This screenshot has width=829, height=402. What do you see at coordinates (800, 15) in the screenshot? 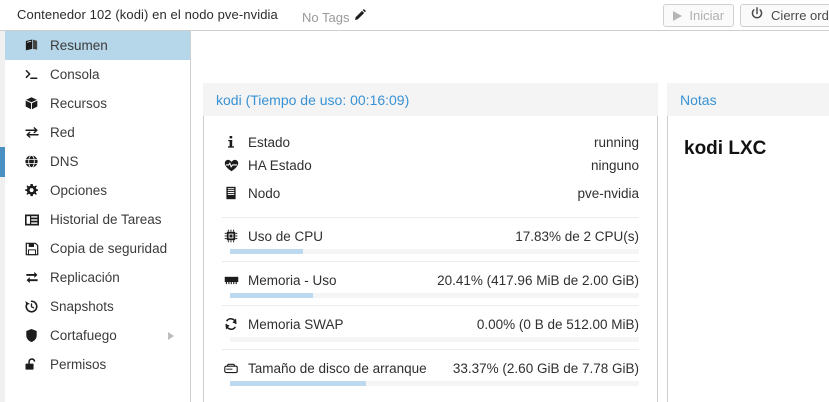
I see `shutdown-button-label: Cierre ordenado` at bounding box center [800, 15].